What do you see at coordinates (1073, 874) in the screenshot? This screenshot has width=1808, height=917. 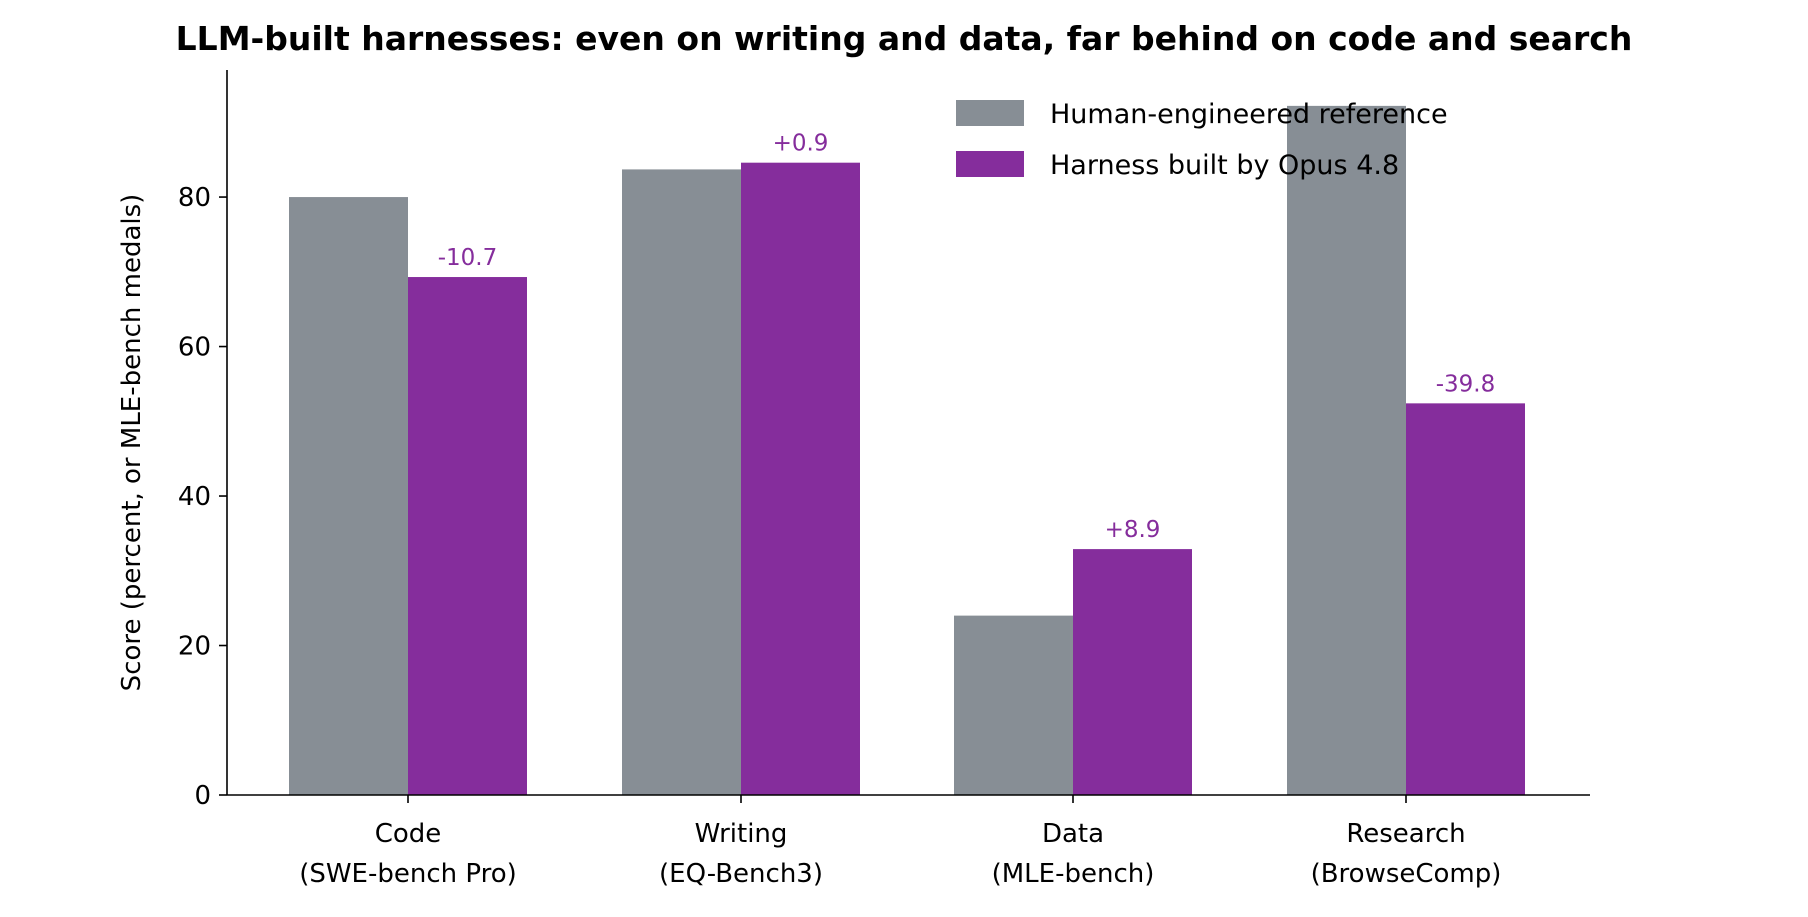 I see `x-tick-label-2-1: (MLE-bench)` at bounding box center [1073, 874].